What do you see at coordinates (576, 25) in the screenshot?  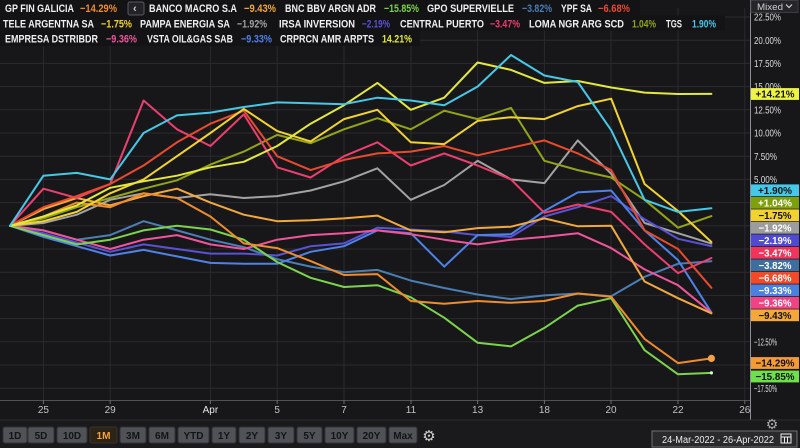 I see `svg-text: LOMA NGR ARG SCD` at bounding box center [576, 25].